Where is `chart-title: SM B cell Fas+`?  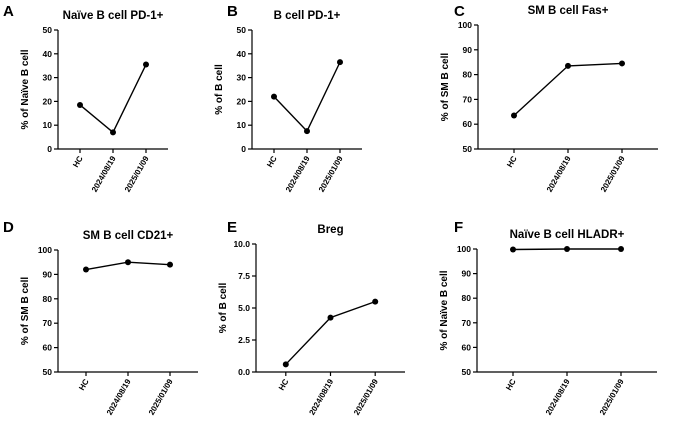
chart-title: SM B cell Fas+ is located at coordinates (568, 11).